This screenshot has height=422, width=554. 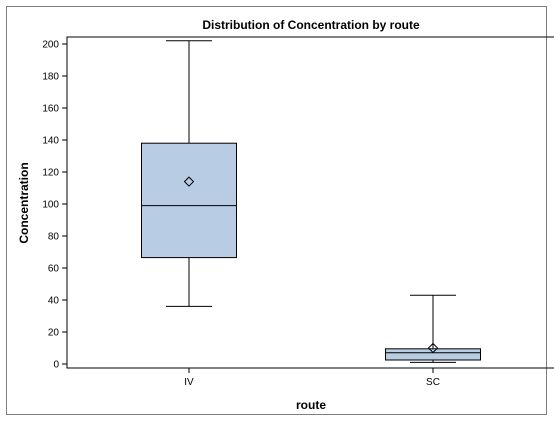 What do you see at coordinates (56, 365) in the screenshot?
I see `y-tick-label: 0` at bounding box center [56, 365].